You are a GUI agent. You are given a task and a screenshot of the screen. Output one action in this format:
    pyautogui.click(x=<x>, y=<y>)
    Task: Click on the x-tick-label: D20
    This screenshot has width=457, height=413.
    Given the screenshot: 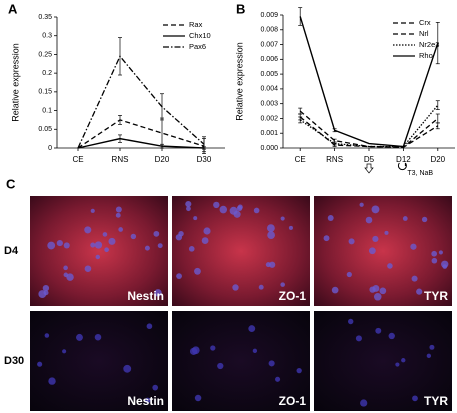 What is the action you would take?
    pyautogui.click(x=437, y=159)
    